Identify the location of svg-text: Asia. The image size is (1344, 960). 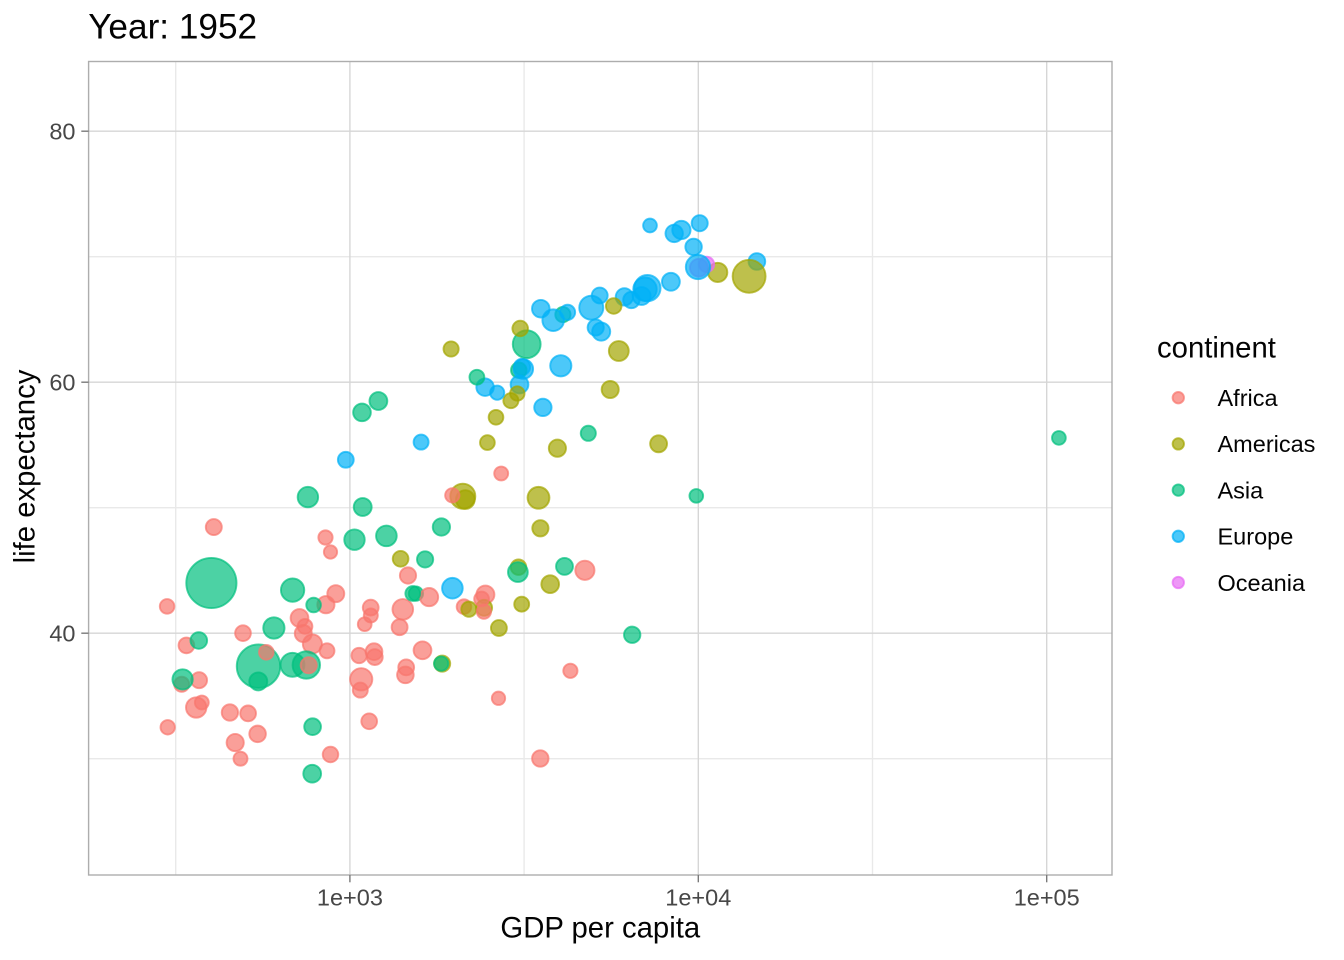
(1241, 490).